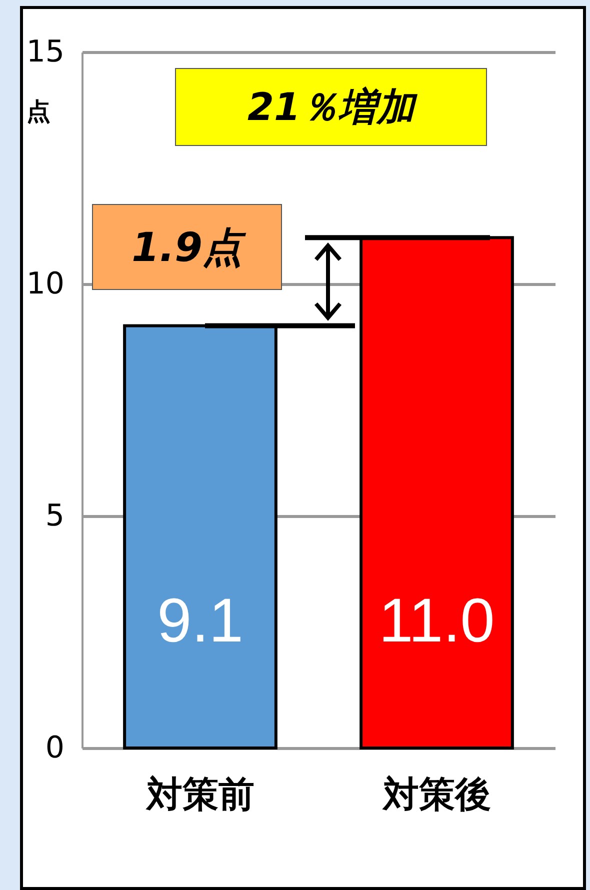  What do you see at coordinates (38, 112) in the screenshot?
I see `y-axis-title: 点` at bounding box center [38, 112].